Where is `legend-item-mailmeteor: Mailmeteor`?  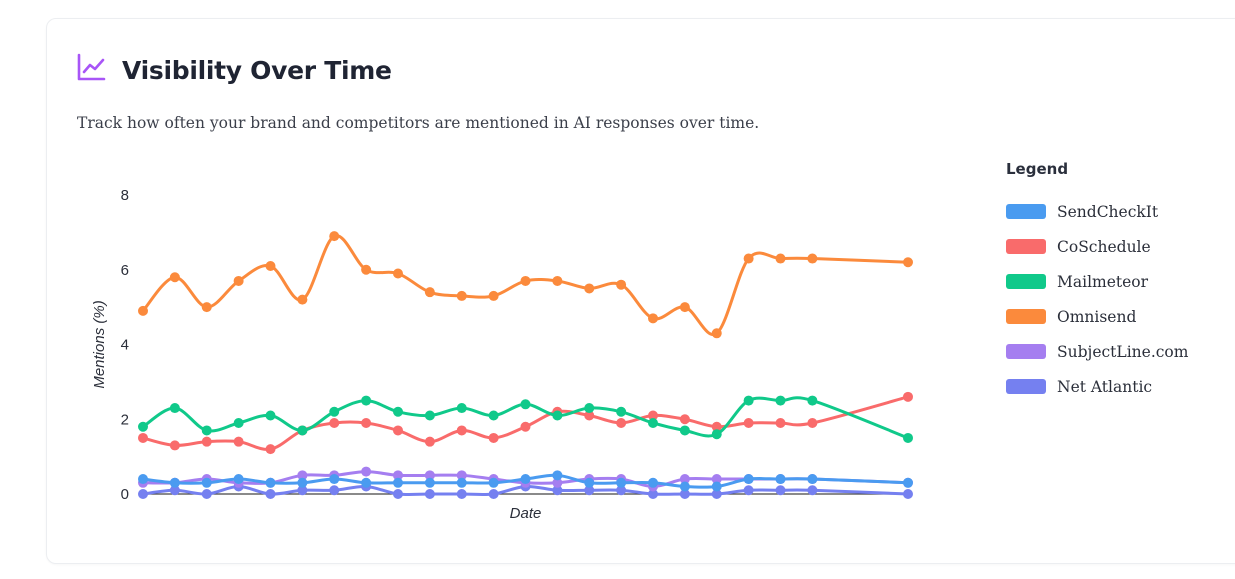
legend-item-mailmeteor: Mailmeteor is located at coordinates (1097, 281).